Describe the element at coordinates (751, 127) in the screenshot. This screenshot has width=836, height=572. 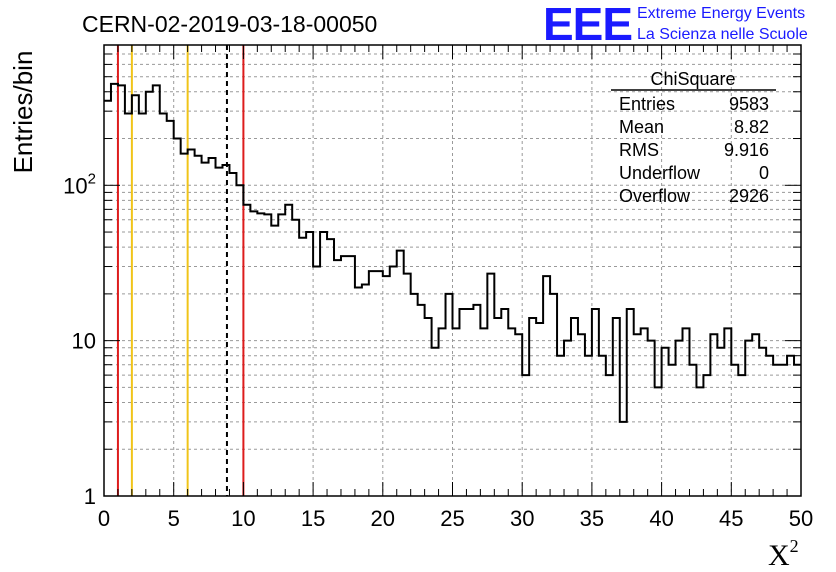
I see `stats-value: 8.82` at that location.